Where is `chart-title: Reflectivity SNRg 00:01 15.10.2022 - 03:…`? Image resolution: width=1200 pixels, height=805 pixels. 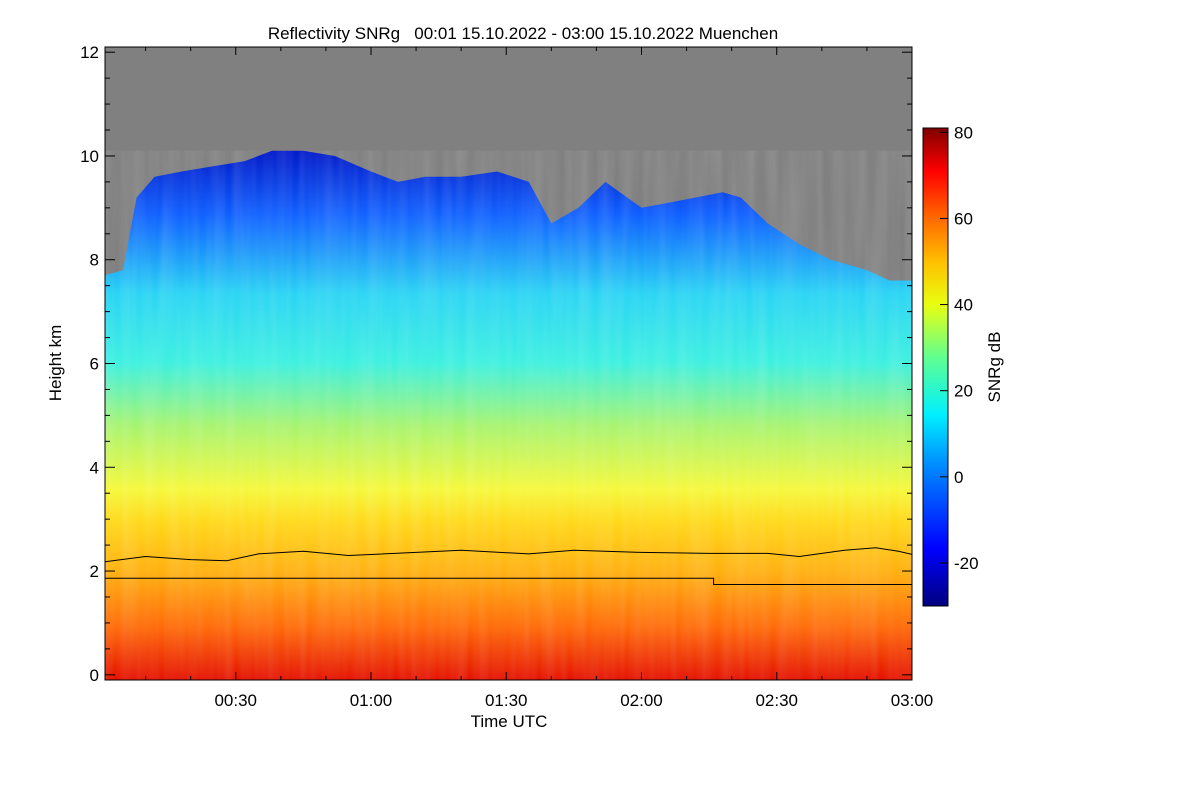
chart-title: Reflectivity SNRg 00:01 15.10.2022 - 03:… is located at coordinates (523, 33).